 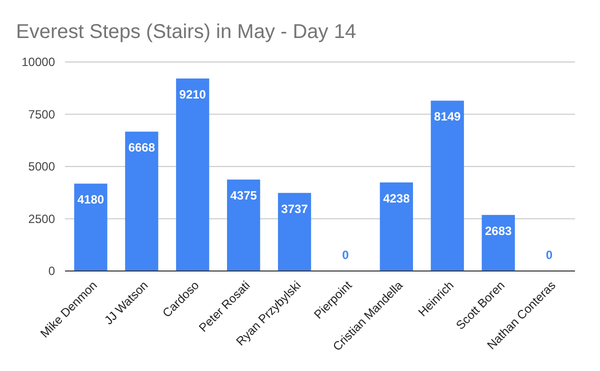 What do you see at coordinates (498, 231) in the screenshot?
I see `data-label: 2683` at bounding box center [498, 231].